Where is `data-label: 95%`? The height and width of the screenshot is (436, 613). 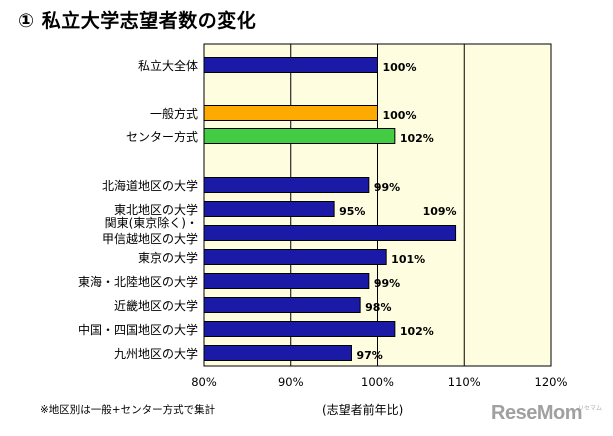 data-label: 95% is located at coordinates (352, 211).